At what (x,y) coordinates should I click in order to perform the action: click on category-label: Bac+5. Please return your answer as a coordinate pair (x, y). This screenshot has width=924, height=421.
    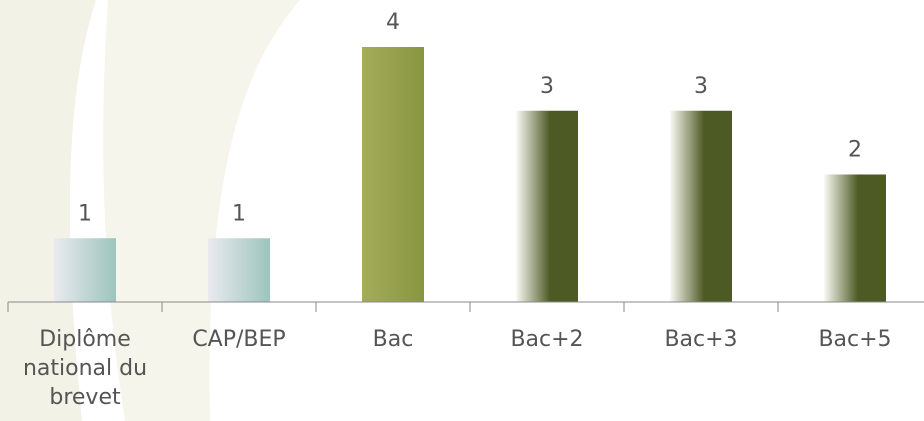
    Looking at the image, I should click on (854, 339).